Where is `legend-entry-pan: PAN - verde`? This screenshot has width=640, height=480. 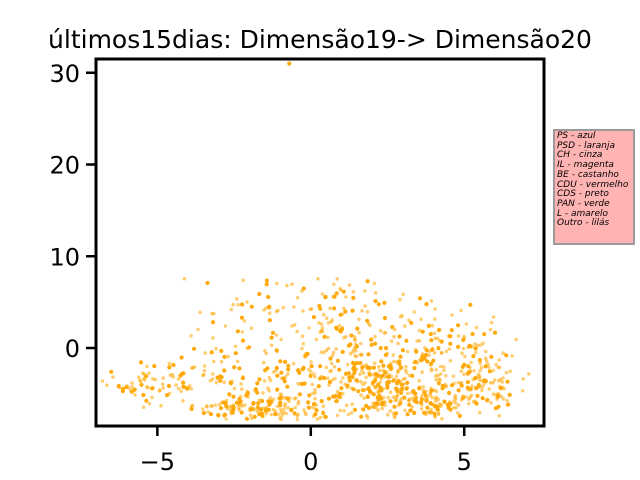 legend-entry-pan: PAN - verde is located at coordinates (583, 203).